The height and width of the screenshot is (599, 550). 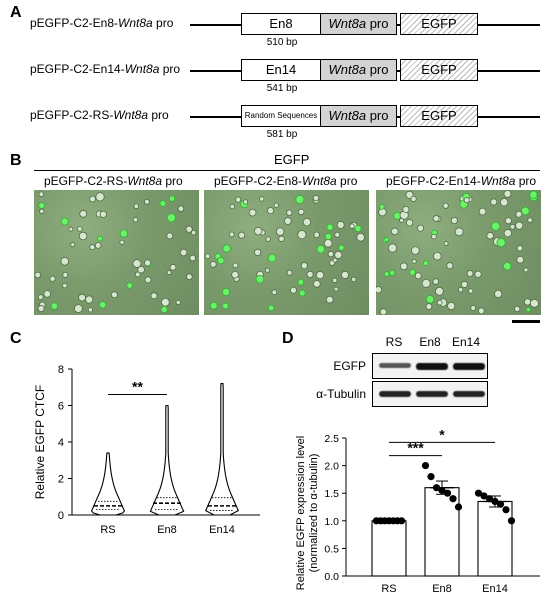 I want to click on bp-label: 541 bp, so click(x=282, y=88).